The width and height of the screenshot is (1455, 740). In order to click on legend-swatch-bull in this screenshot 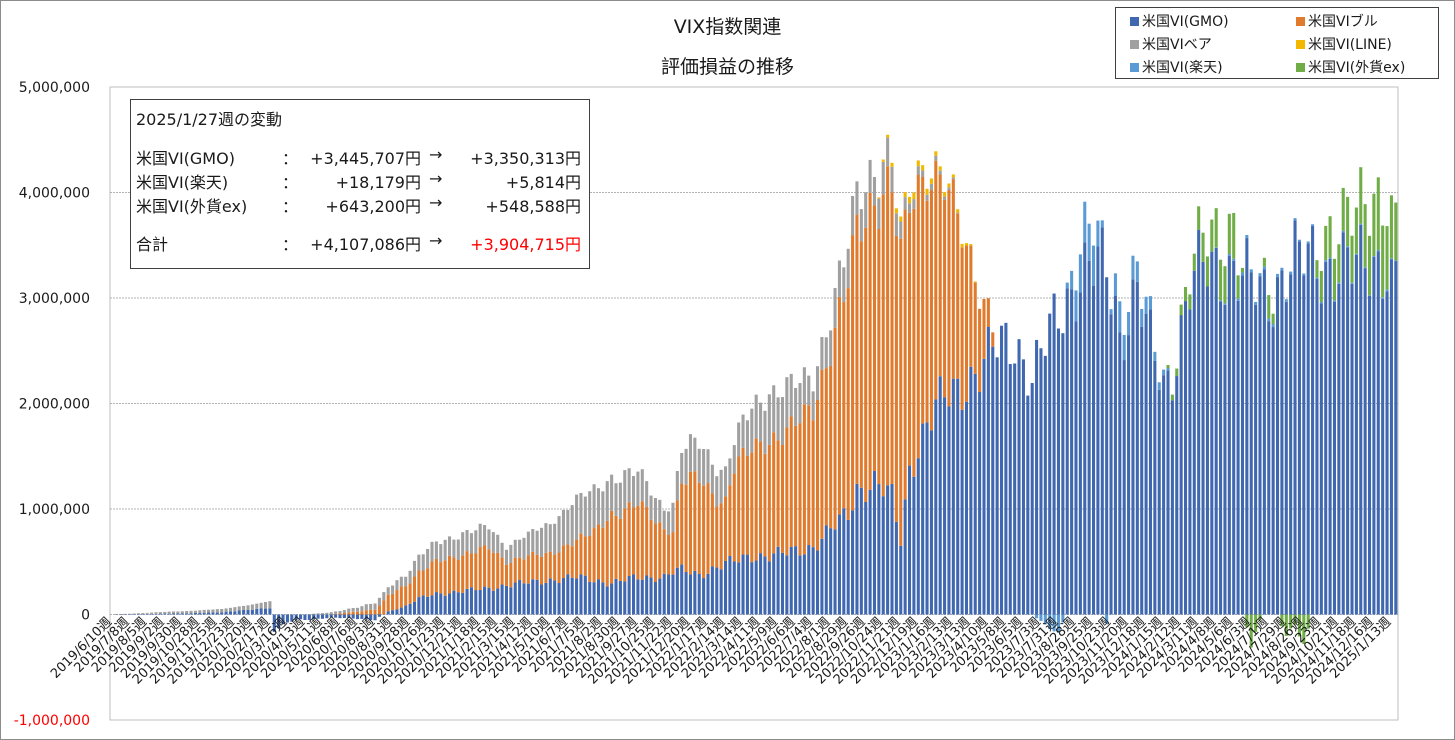, I will do `click(1300, 21)`.